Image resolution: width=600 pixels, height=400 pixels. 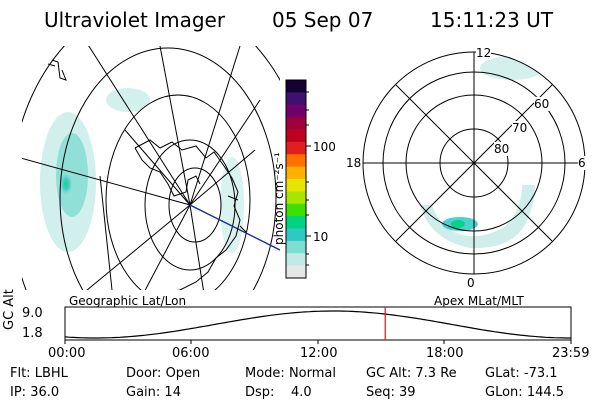 I want to click on coastline, so click(x=190, y=214).